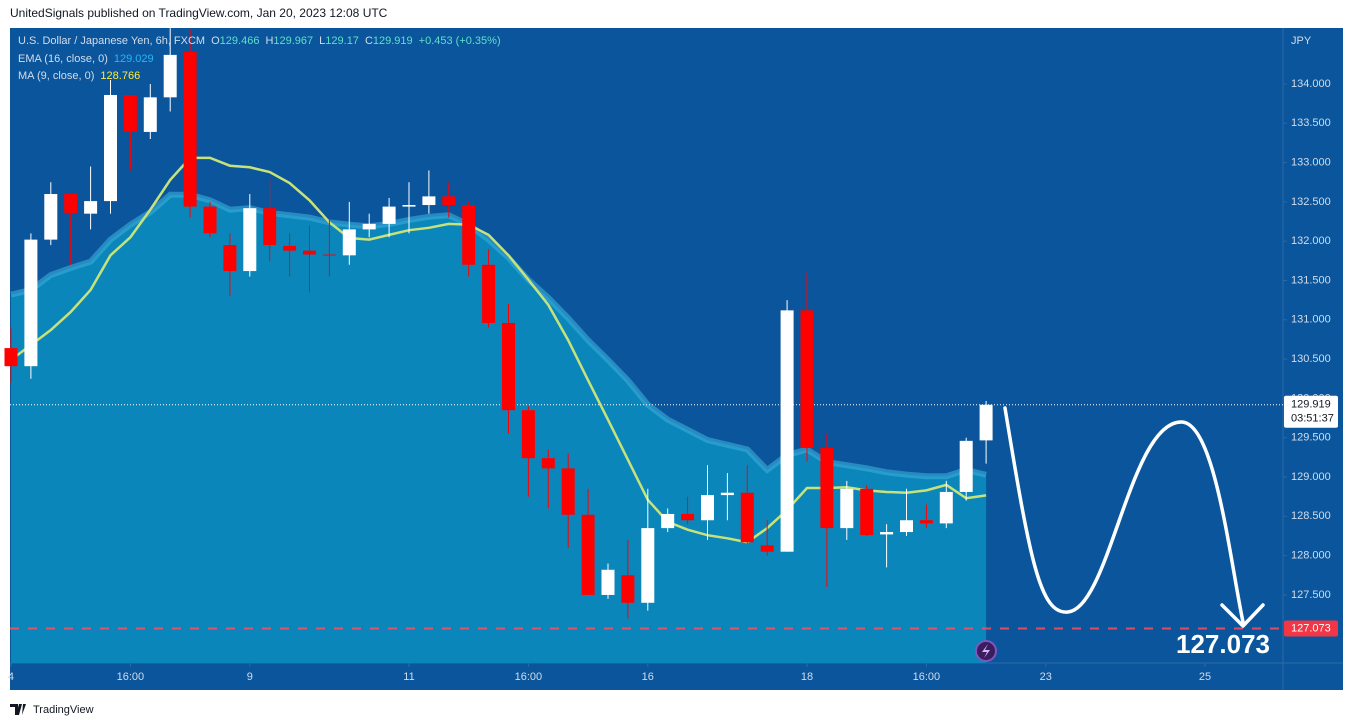 Image resolution: width=1354 pixels, height=727 pixels. Describe the element at coordinates (1311, 241) in the screenshot. I see `y-tick-label: 132.000` at that location.